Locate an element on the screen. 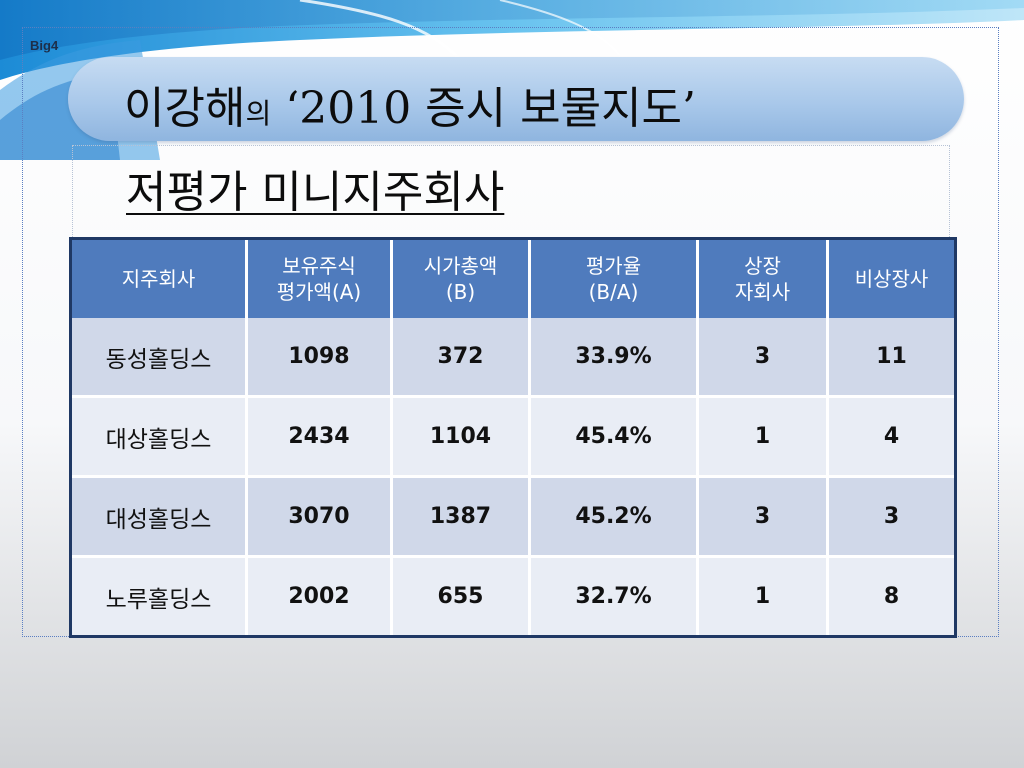 The image size is (1024, 768). cell-valuation: 3070 is located at coordinates (320, 518).